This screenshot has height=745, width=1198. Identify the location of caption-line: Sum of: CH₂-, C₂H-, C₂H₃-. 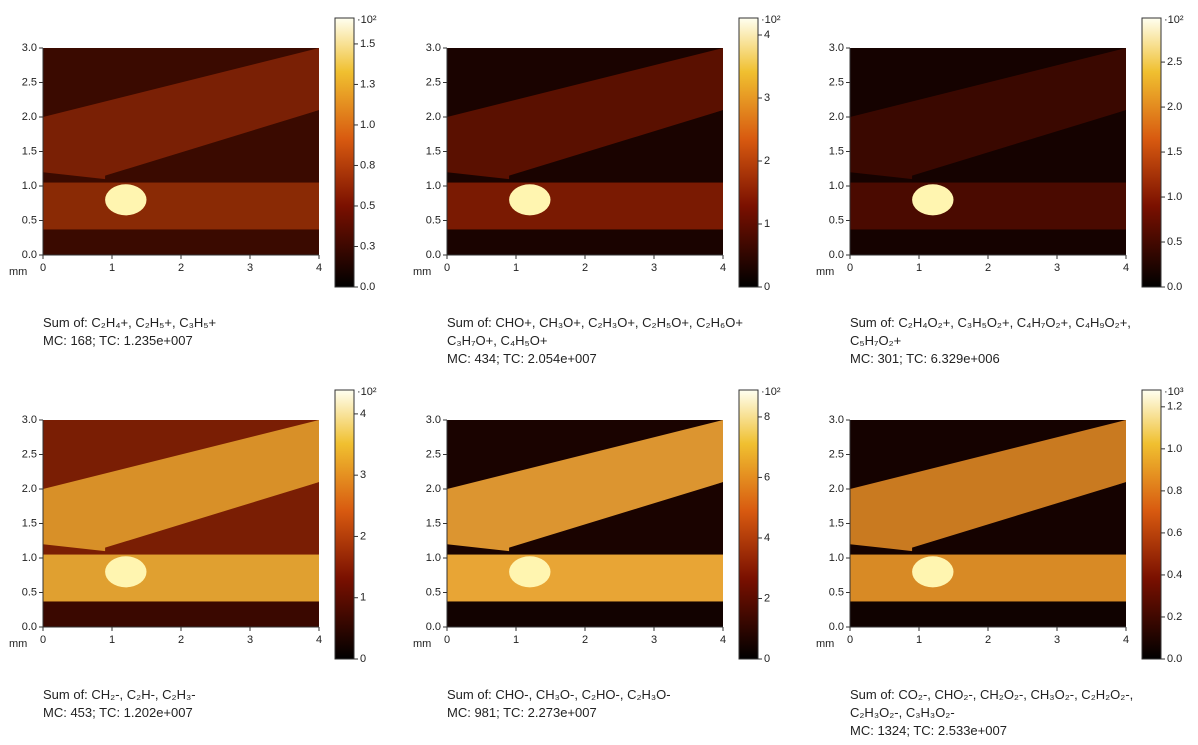
(119, 694).